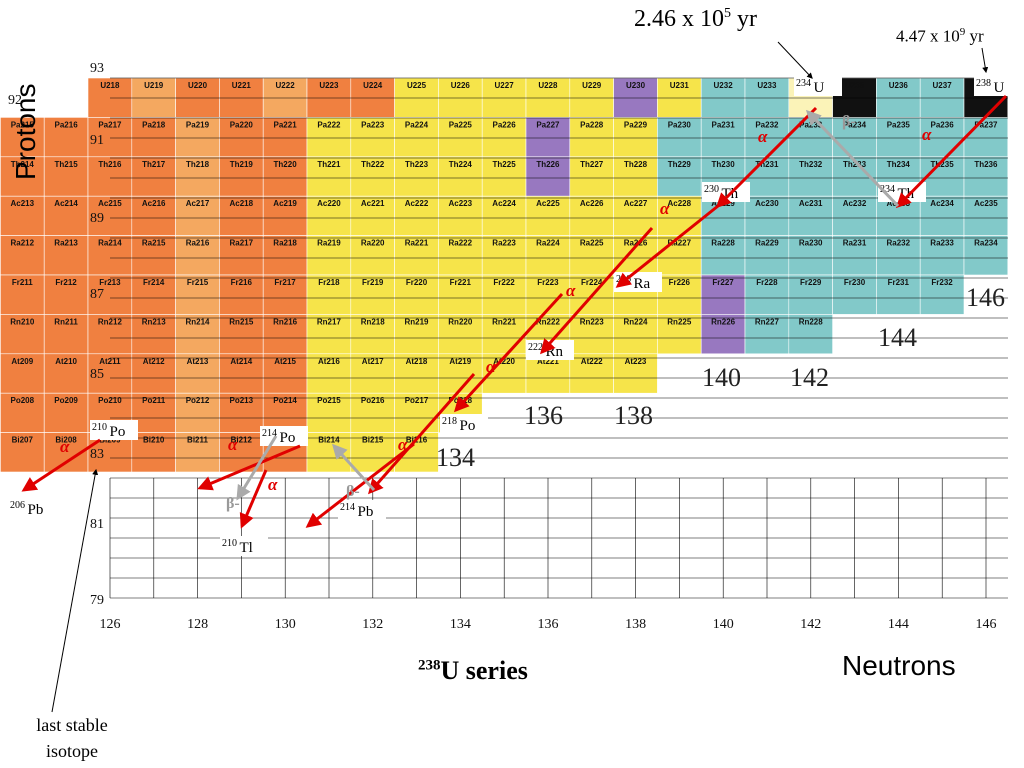  What do you see at coordinates (679, 294) in the screenshot?
I see `nuclide-cell: Fr226` at bounding box center [679, 294].